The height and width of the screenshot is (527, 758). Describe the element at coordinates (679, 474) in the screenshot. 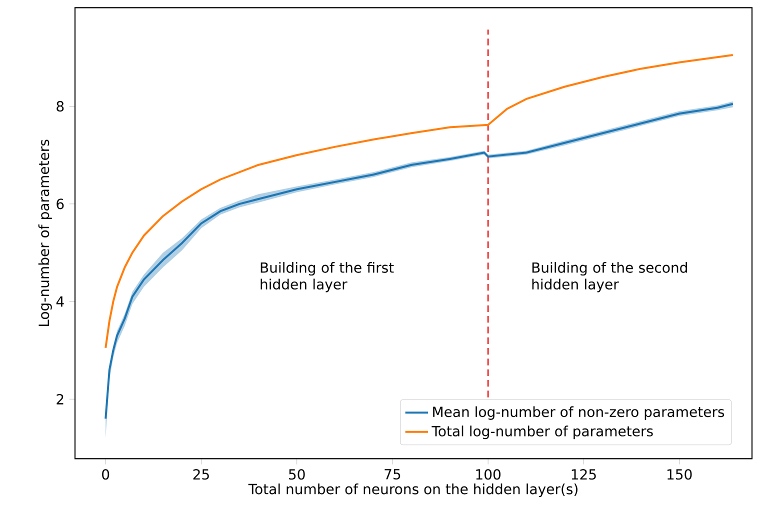

I see `x-tick-label: 150` at that location.